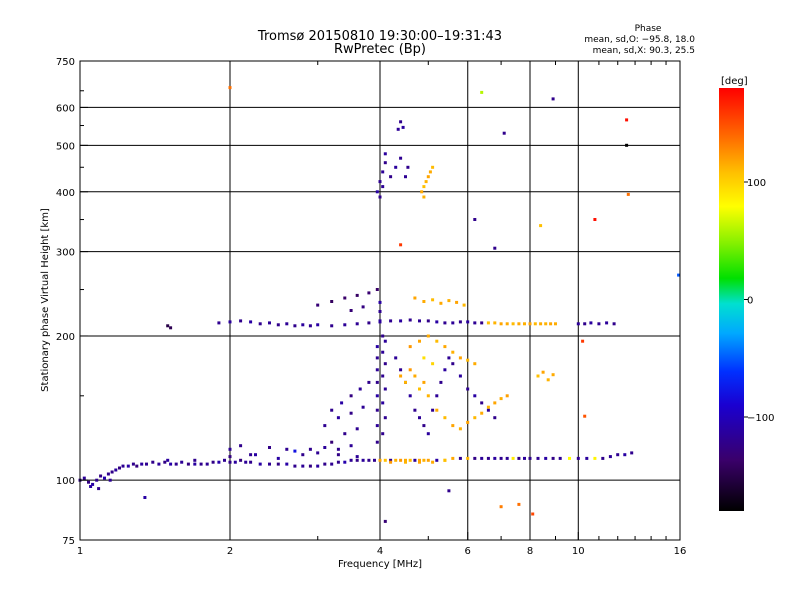  What do you see at coordinates (578, 551) in the screenshot?
I see `x-tick-label: 10` at bounding box center [578, 551].